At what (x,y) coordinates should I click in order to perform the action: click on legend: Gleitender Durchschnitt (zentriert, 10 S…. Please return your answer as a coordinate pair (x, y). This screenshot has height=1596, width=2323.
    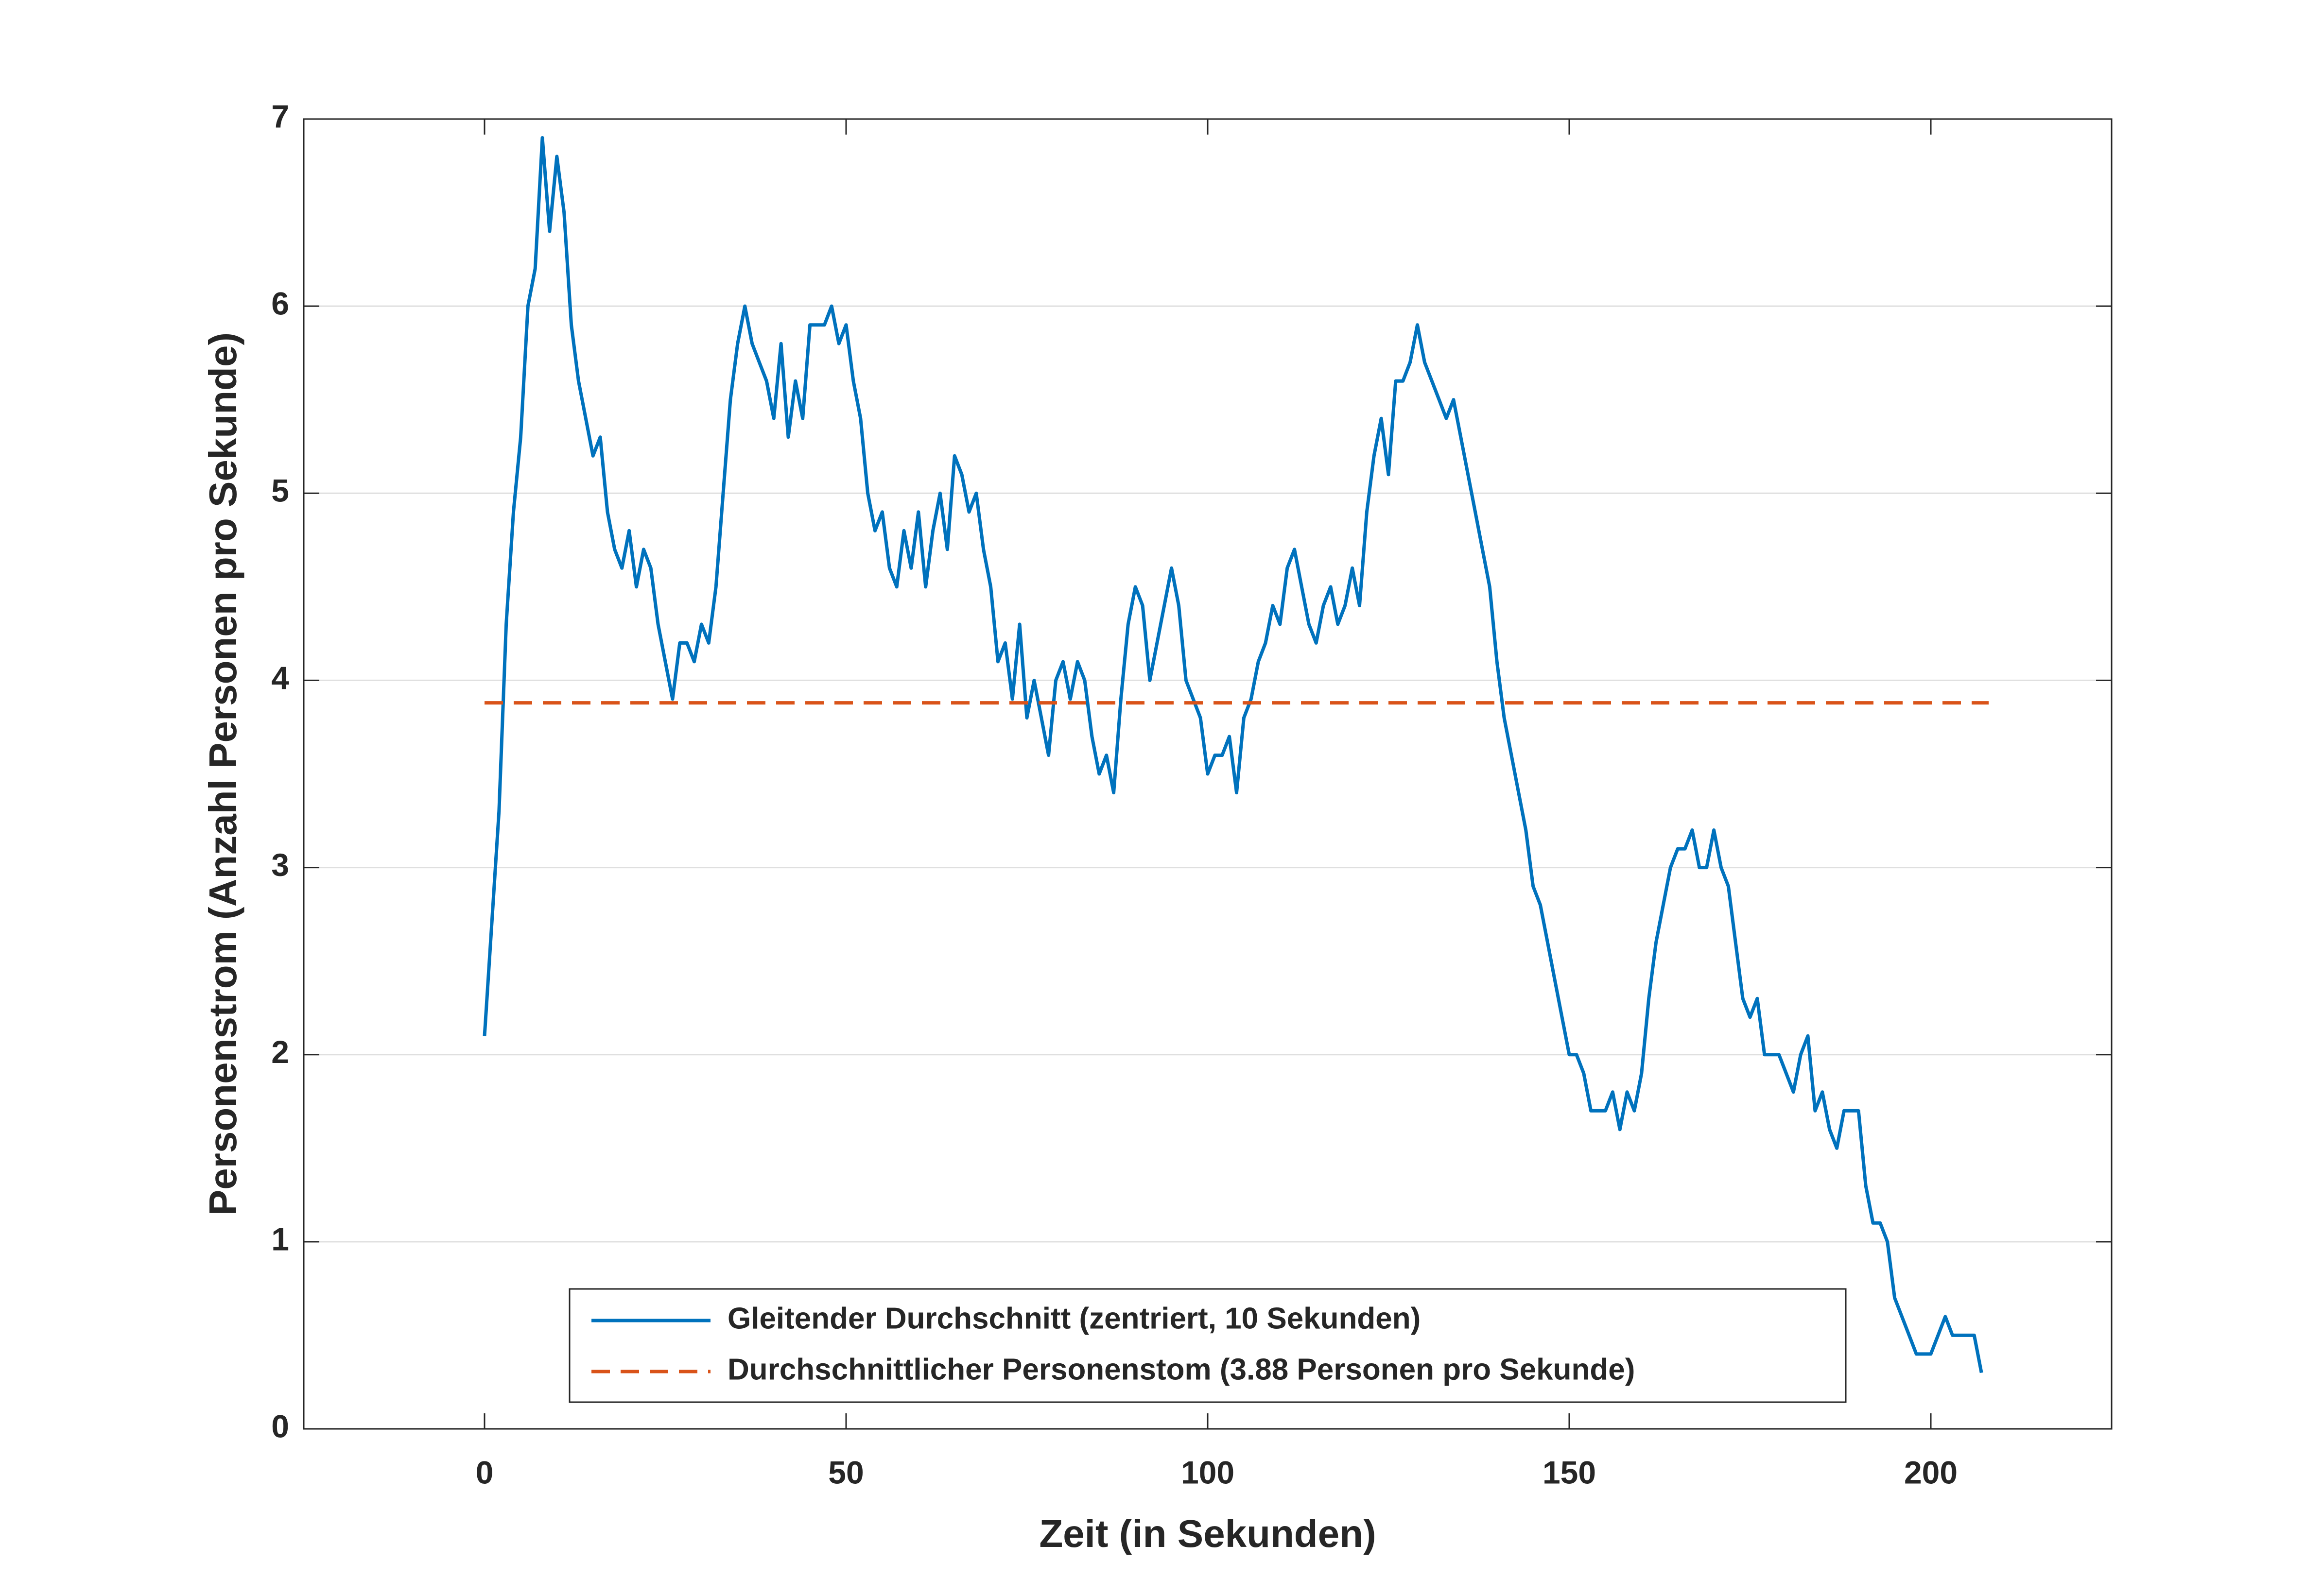
    Looking at the image, I should click on (1208, 1345).